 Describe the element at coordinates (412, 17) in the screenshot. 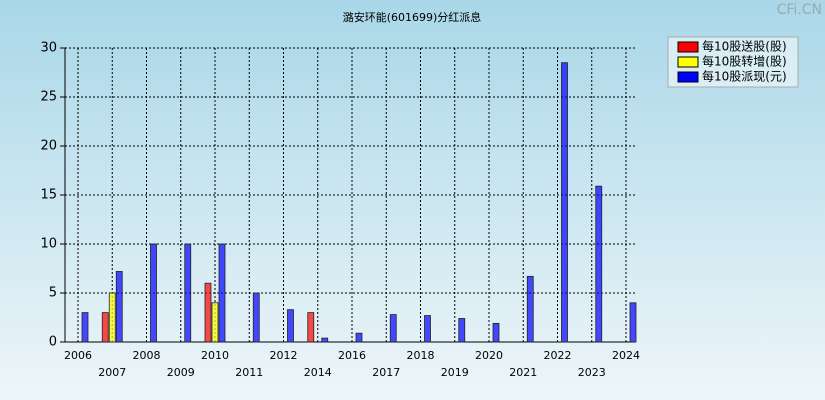

I see `chart-title: 潞安环能(601699)分红派息` at that location.